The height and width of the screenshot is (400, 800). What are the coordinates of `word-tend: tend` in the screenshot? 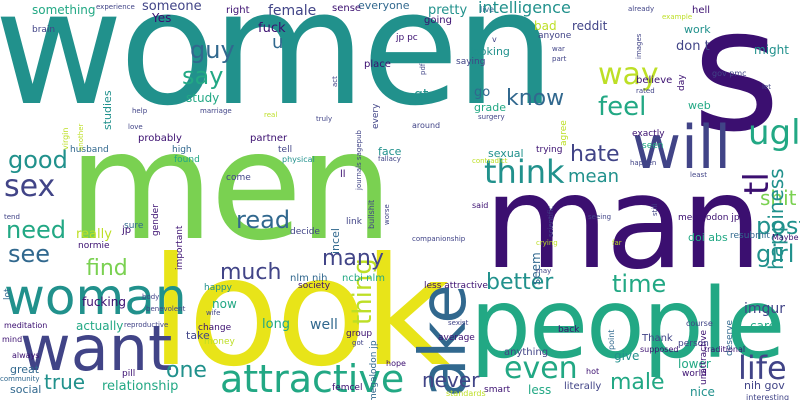 It's located at (12, 217).